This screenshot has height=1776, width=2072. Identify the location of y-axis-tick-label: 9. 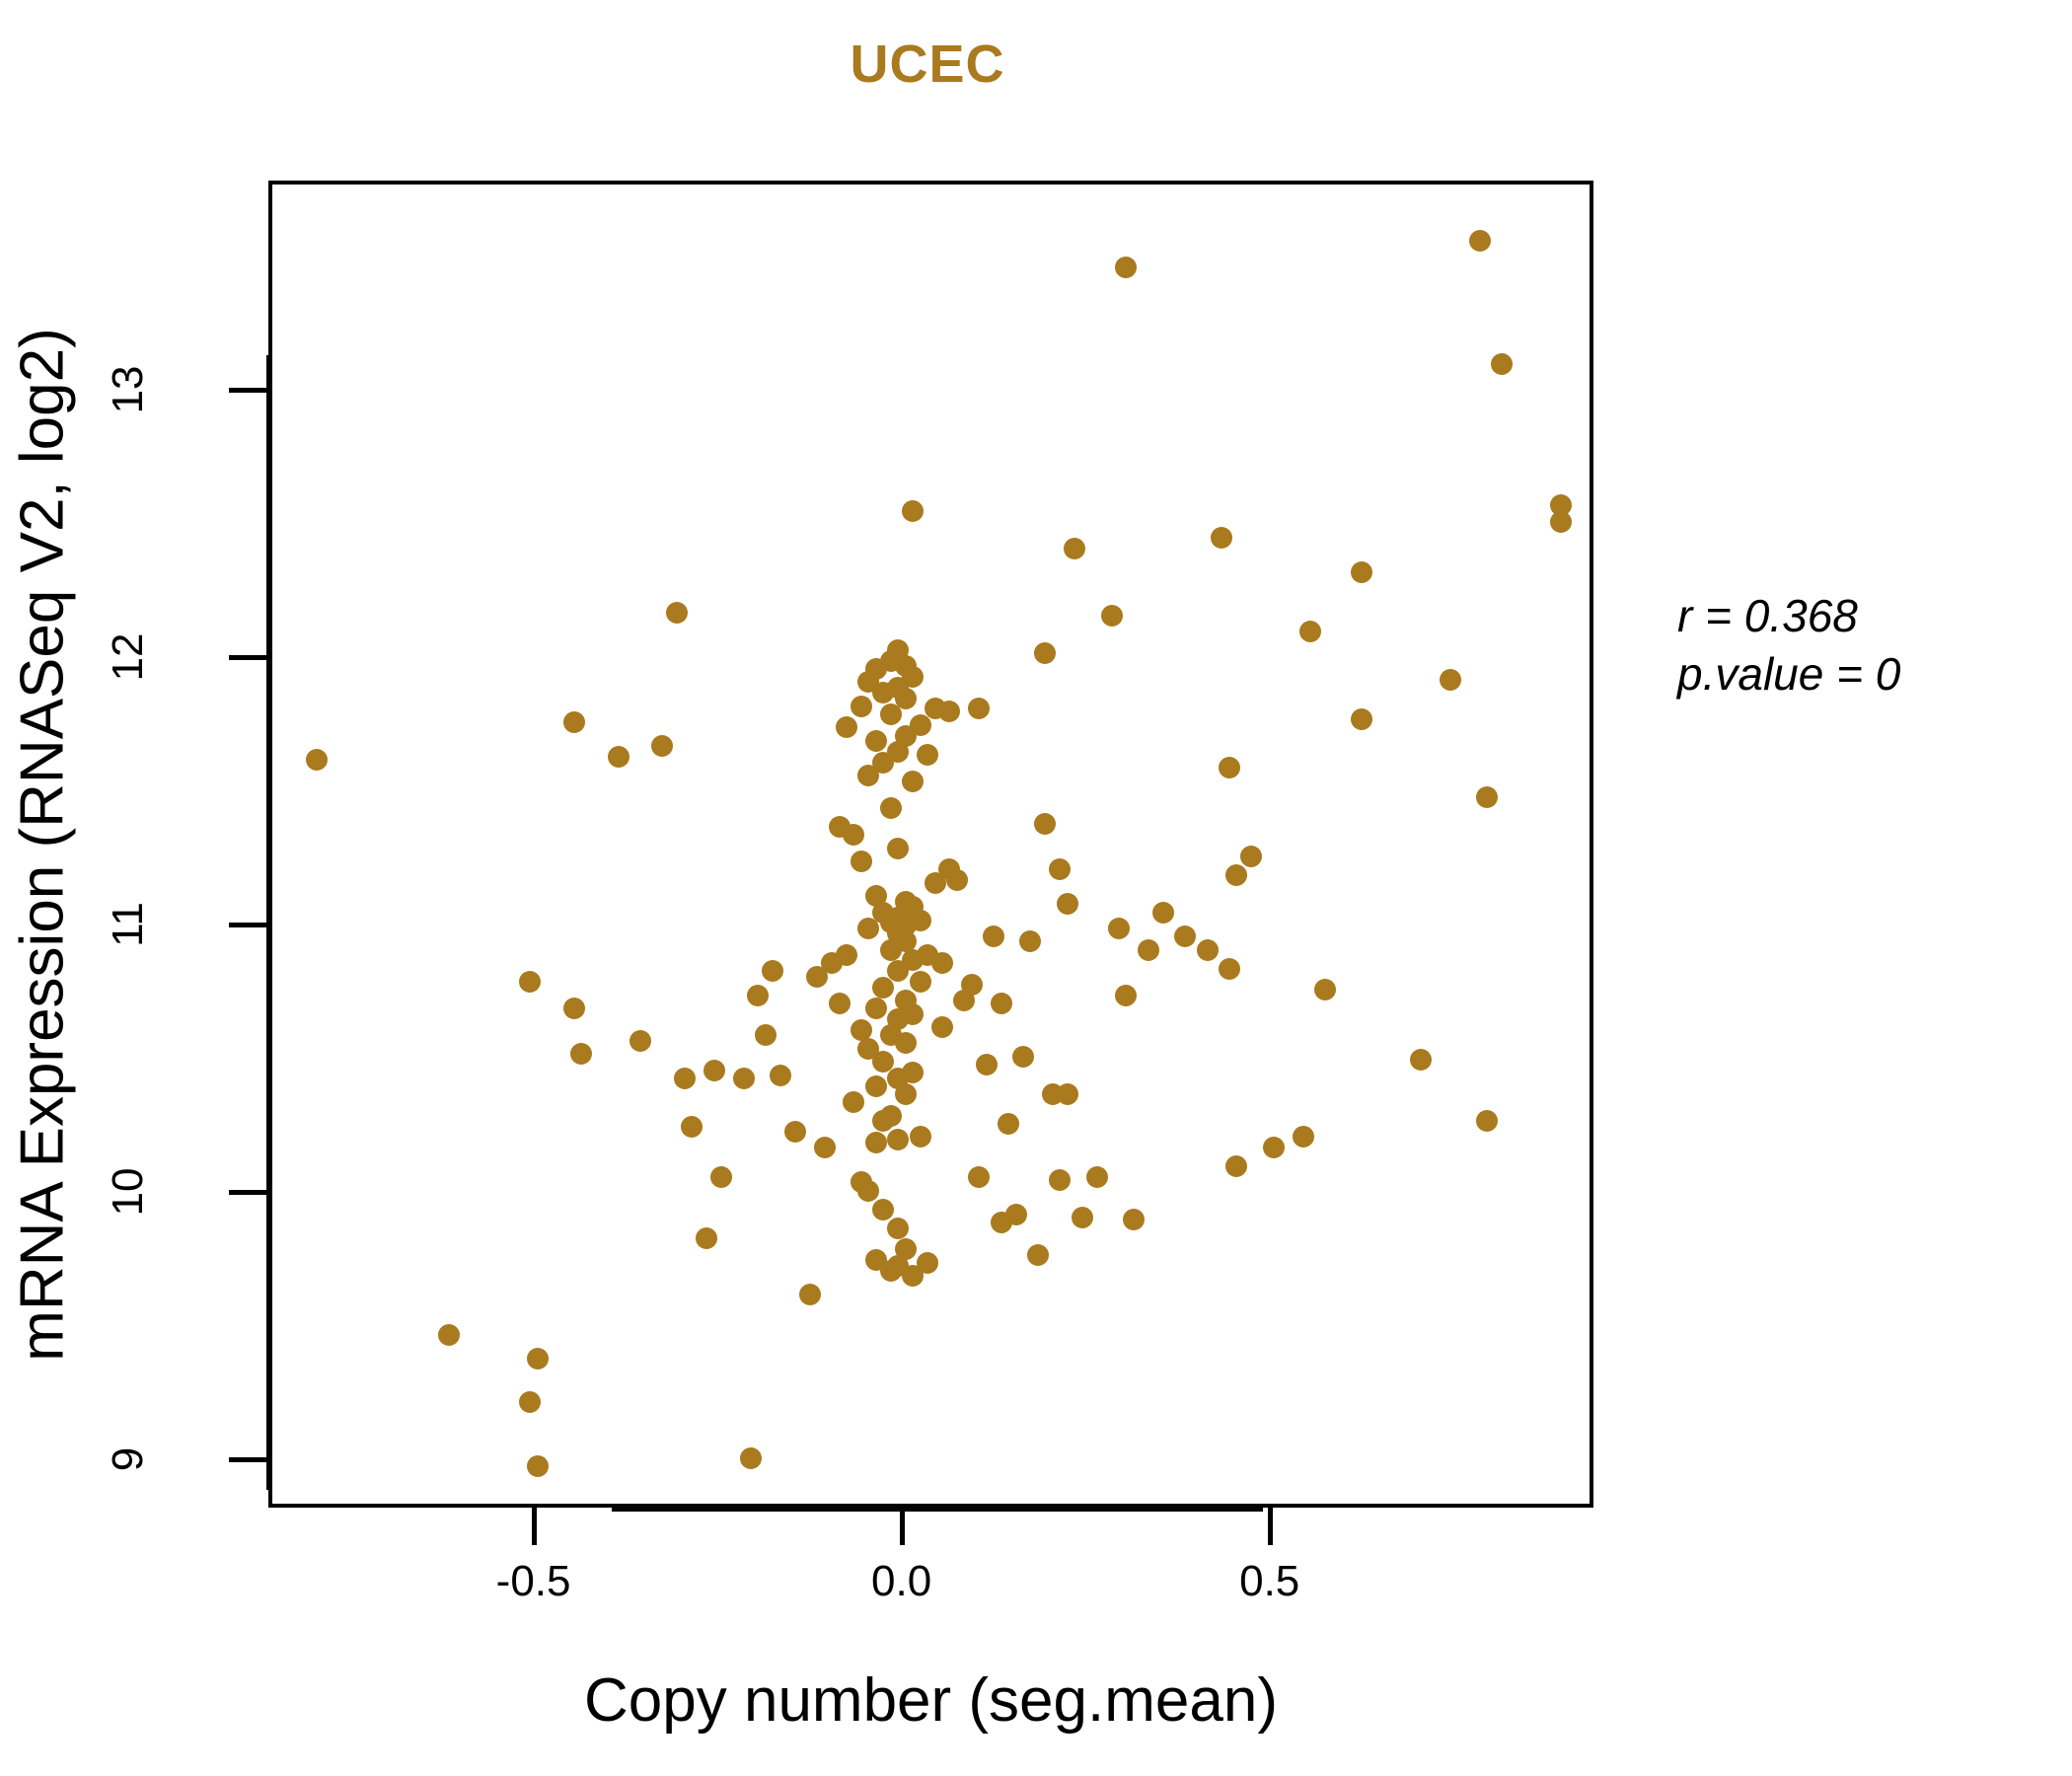
(128, 1459).